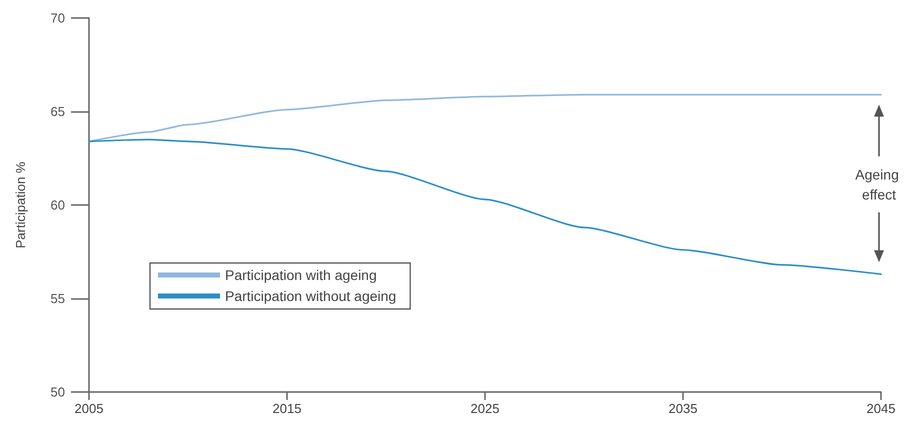 This screenshot has width=907, height=430. Describe the element at coordinates (881, 408) in the screenshot. I see `x-tick-label: 2045` at that location.